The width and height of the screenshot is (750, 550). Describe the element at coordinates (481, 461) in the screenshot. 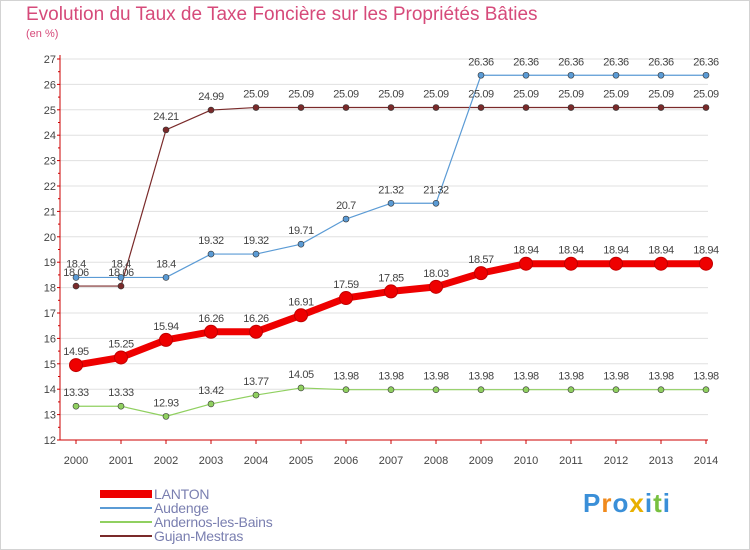

I see `x-tick-label: 2009` at that location.